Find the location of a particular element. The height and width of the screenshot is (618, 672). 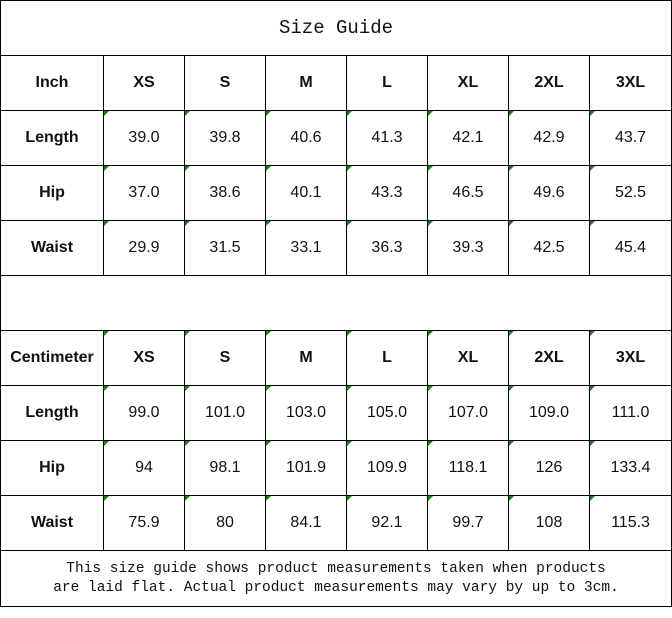

measurement-value: 43.7 is located at coordinates (630, 138).